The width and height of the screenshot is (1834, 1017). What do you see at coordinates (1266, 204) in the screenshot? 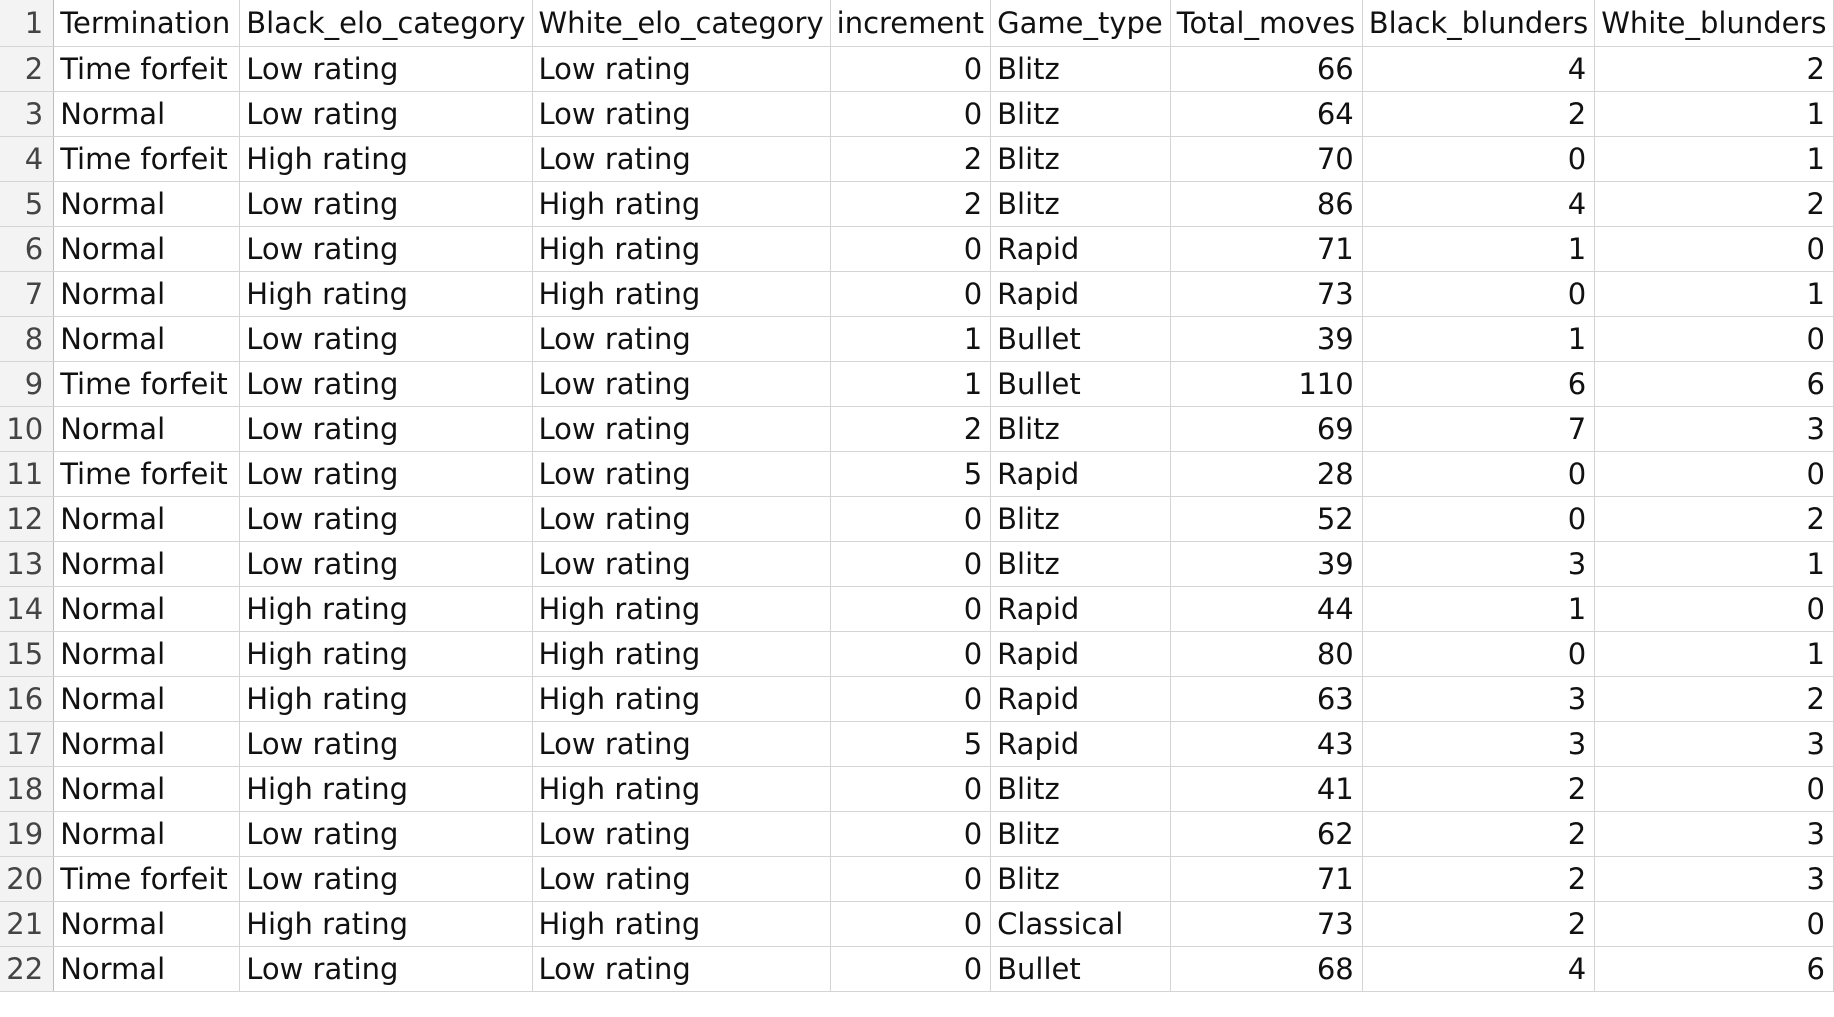
I see `cell-total-moves: 86` at bounding box center [1266, 204].